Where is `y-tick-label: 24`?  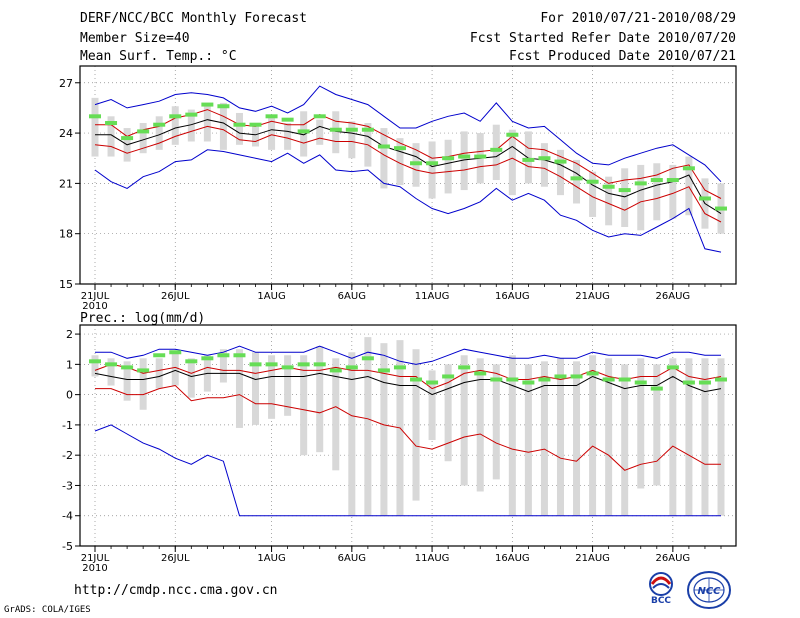
y-tick-label: 24 is located at coordinates (66, 133).